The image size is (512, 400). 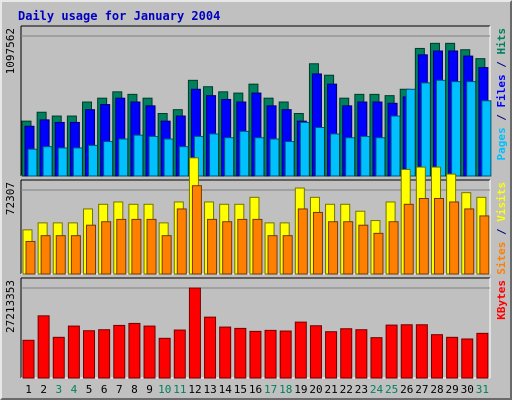 What do you see at coordinates (501, 258) in the screenshot?
I see `panel-visits-legend-part: Sites` at bounding box center [501, 258].